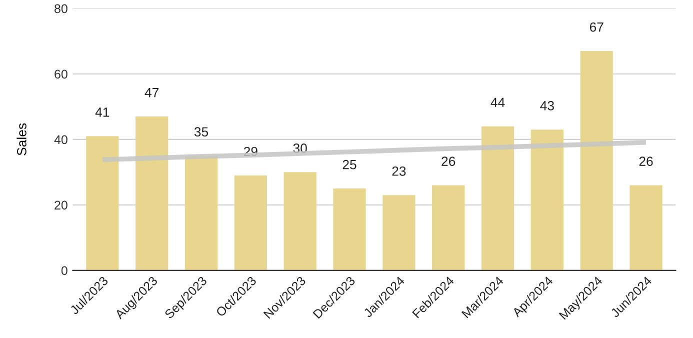  I want to click on y-tick-label: 20, so click(61, 205).